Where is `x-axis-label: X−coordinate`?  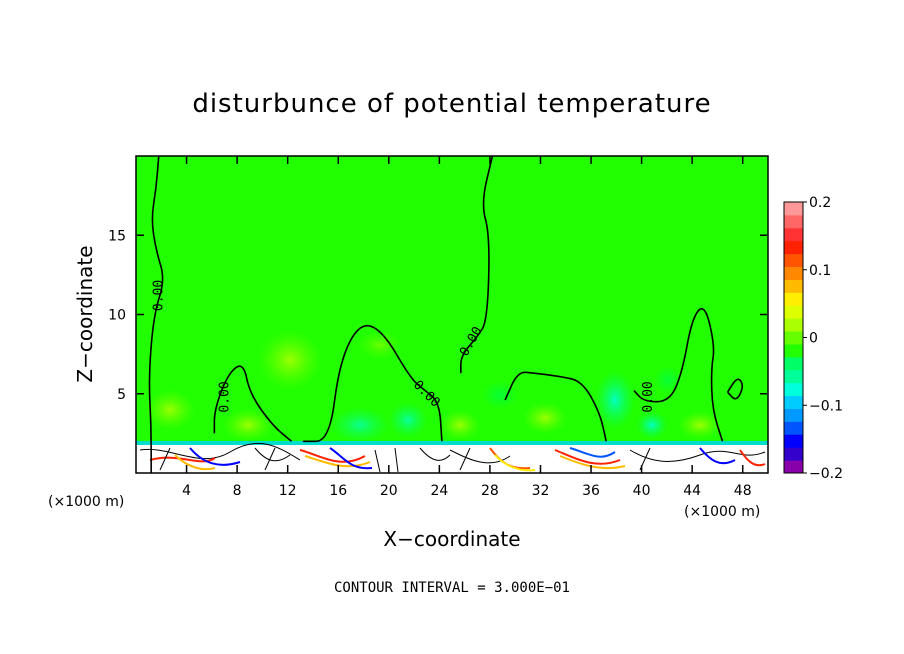 x-axis-label: X−coordinate is located at coordinates (451, 539).